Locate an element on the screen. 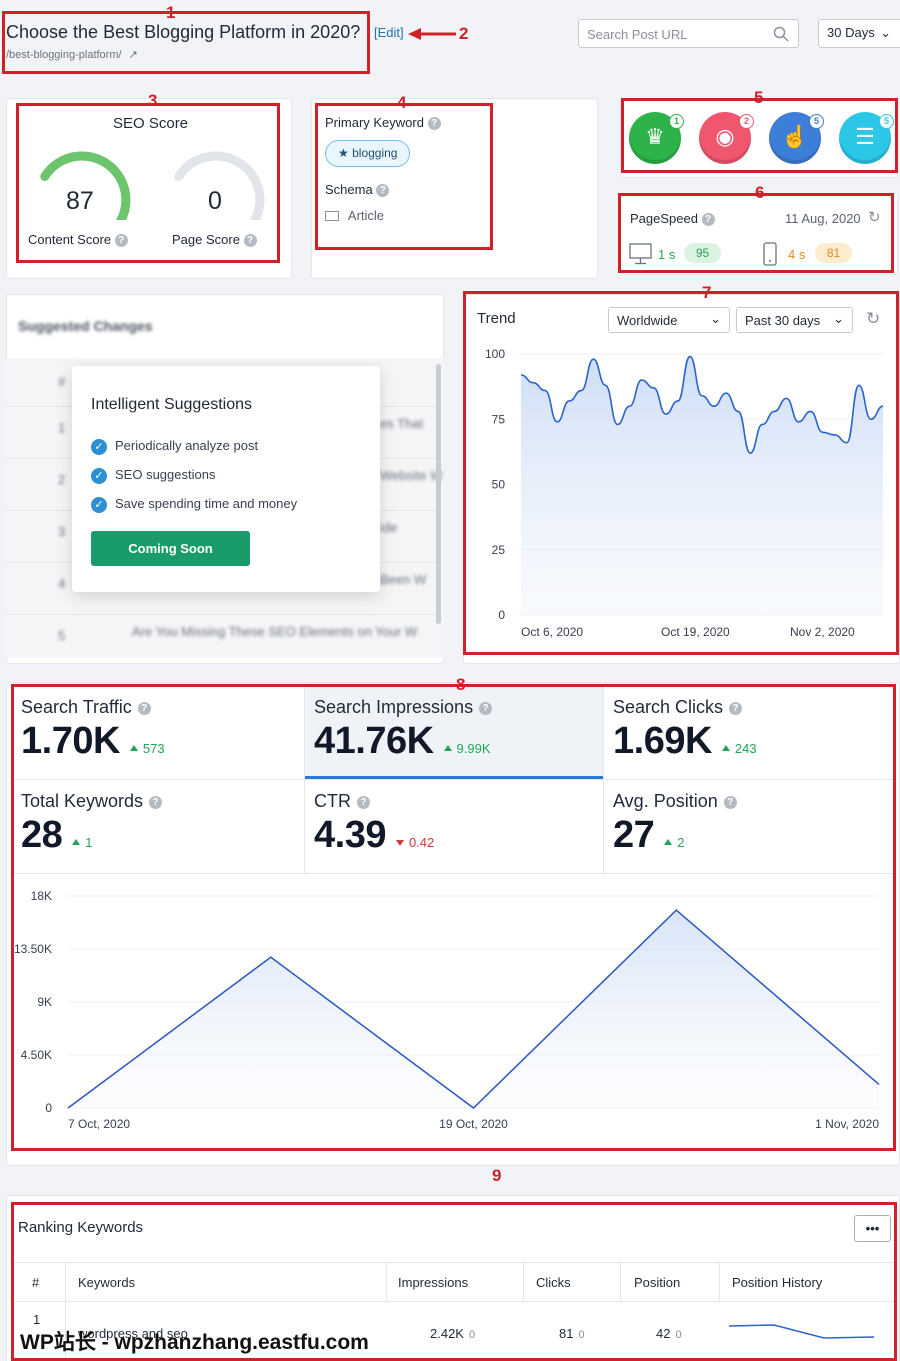 Image resolution: width=900 pixels, height=1361 pixels. more-options-button: ••• is located at coordinates (872, 1228).